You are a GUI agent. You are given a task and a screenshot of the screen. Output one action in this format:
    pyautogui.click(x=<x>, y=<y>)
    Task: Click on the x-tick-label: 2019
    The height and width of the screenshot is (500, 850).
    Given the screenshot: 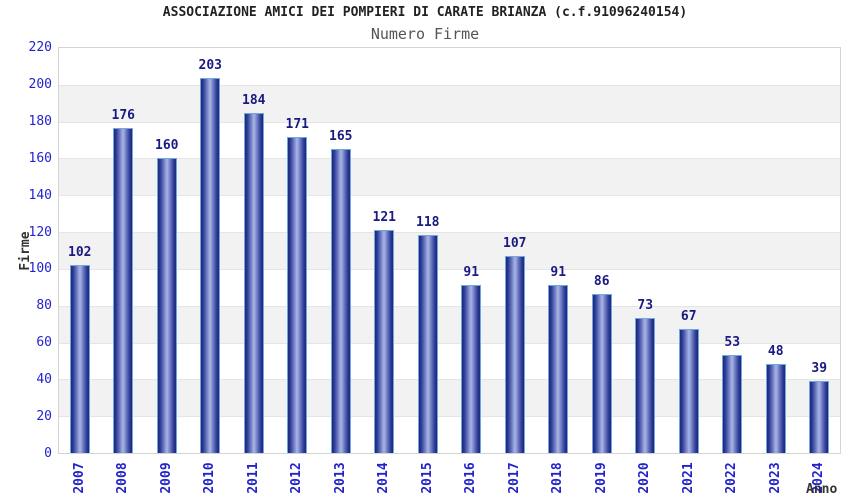 What is the action you would take?
    pyautogui.click(x=601, y=478)
    